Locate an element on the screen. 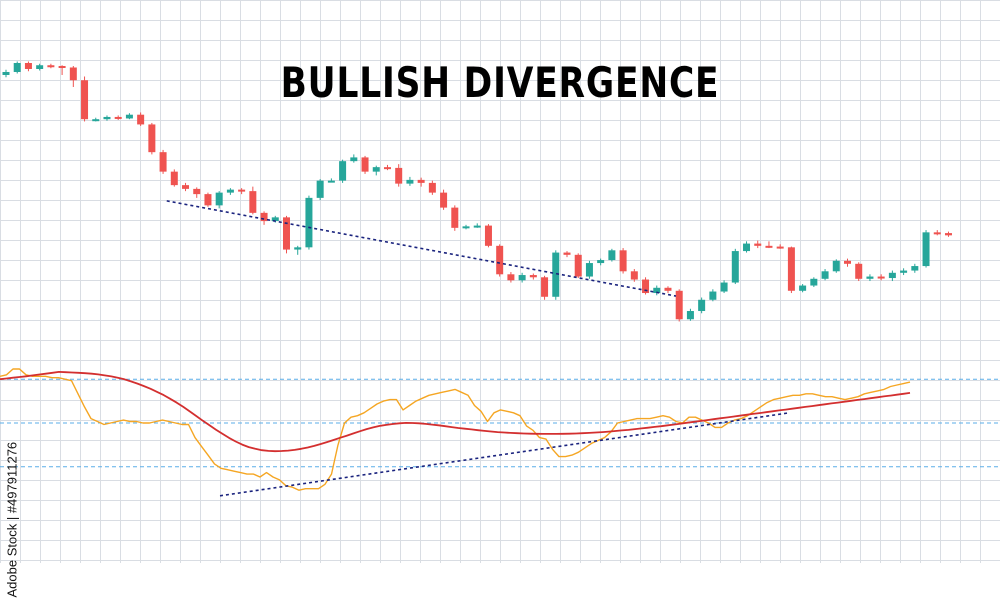 This screenshot has height=598, width=1000. stock-id-label: Adobe Stock | #497911276 is located at coordinates (12, 519).